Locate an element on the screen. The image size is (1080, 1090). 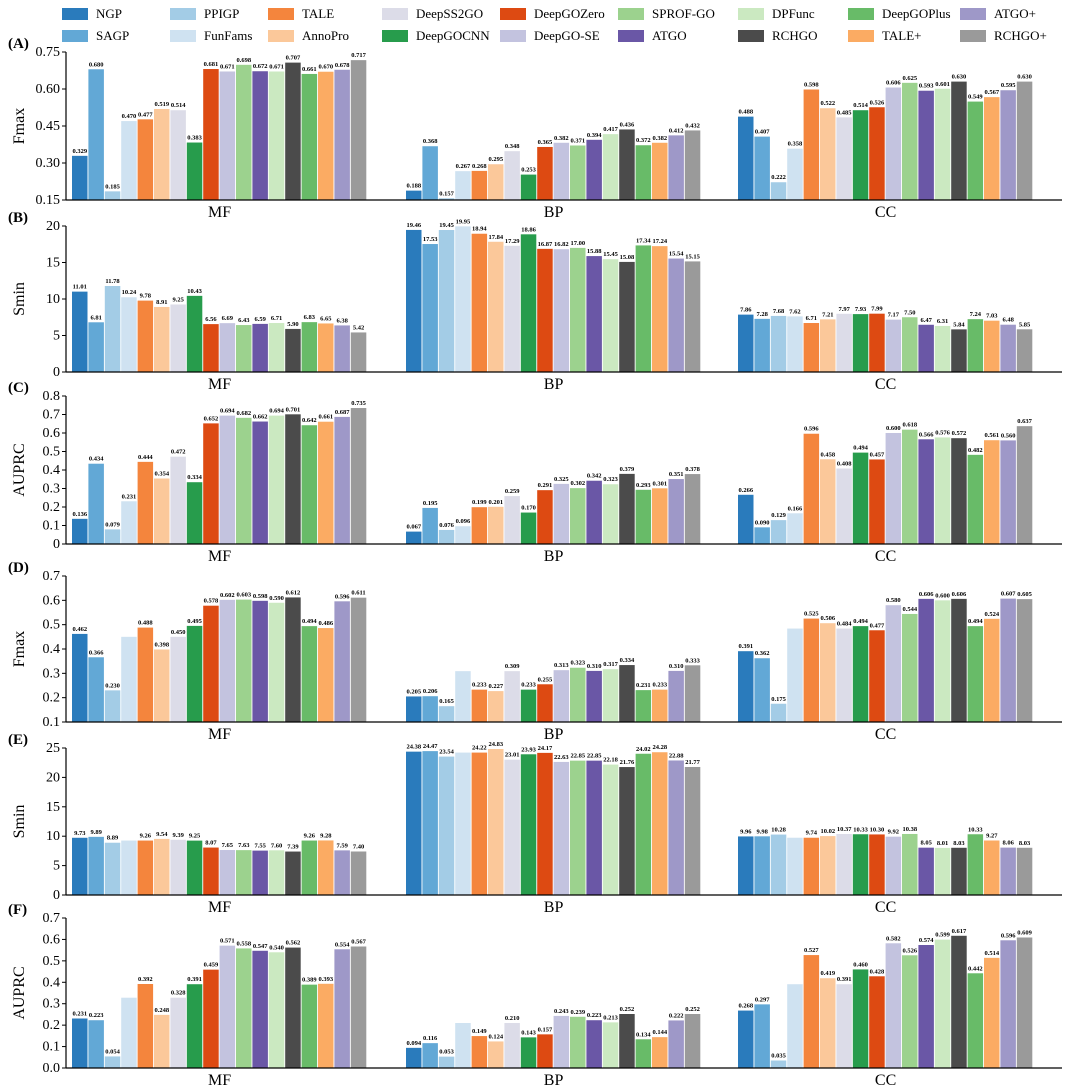
data-label: 0.199 is located at coordinates (479, 502).